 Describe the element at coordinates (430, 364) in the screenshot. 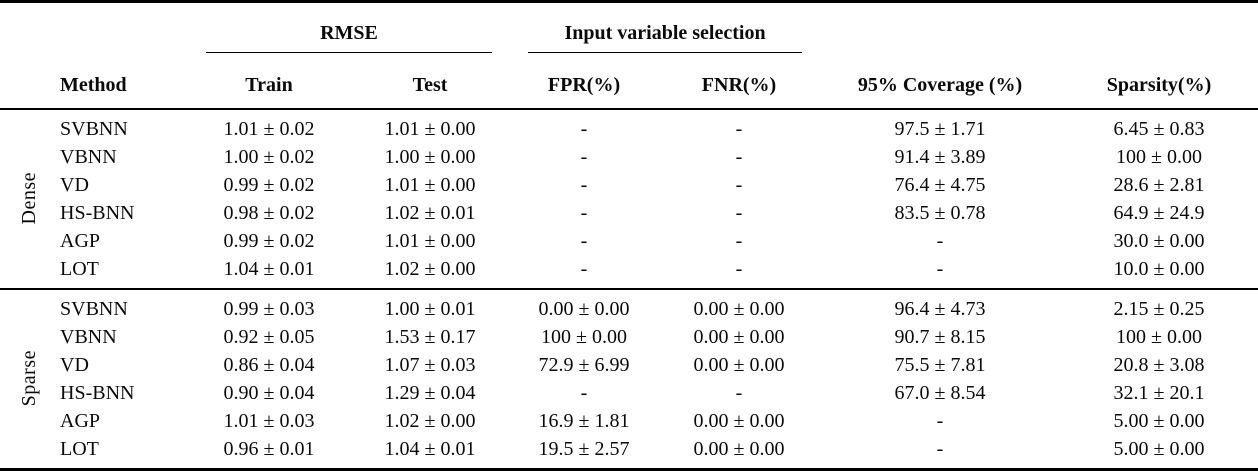

I see `test-cell: 1.07 ± 0.03` at that location.